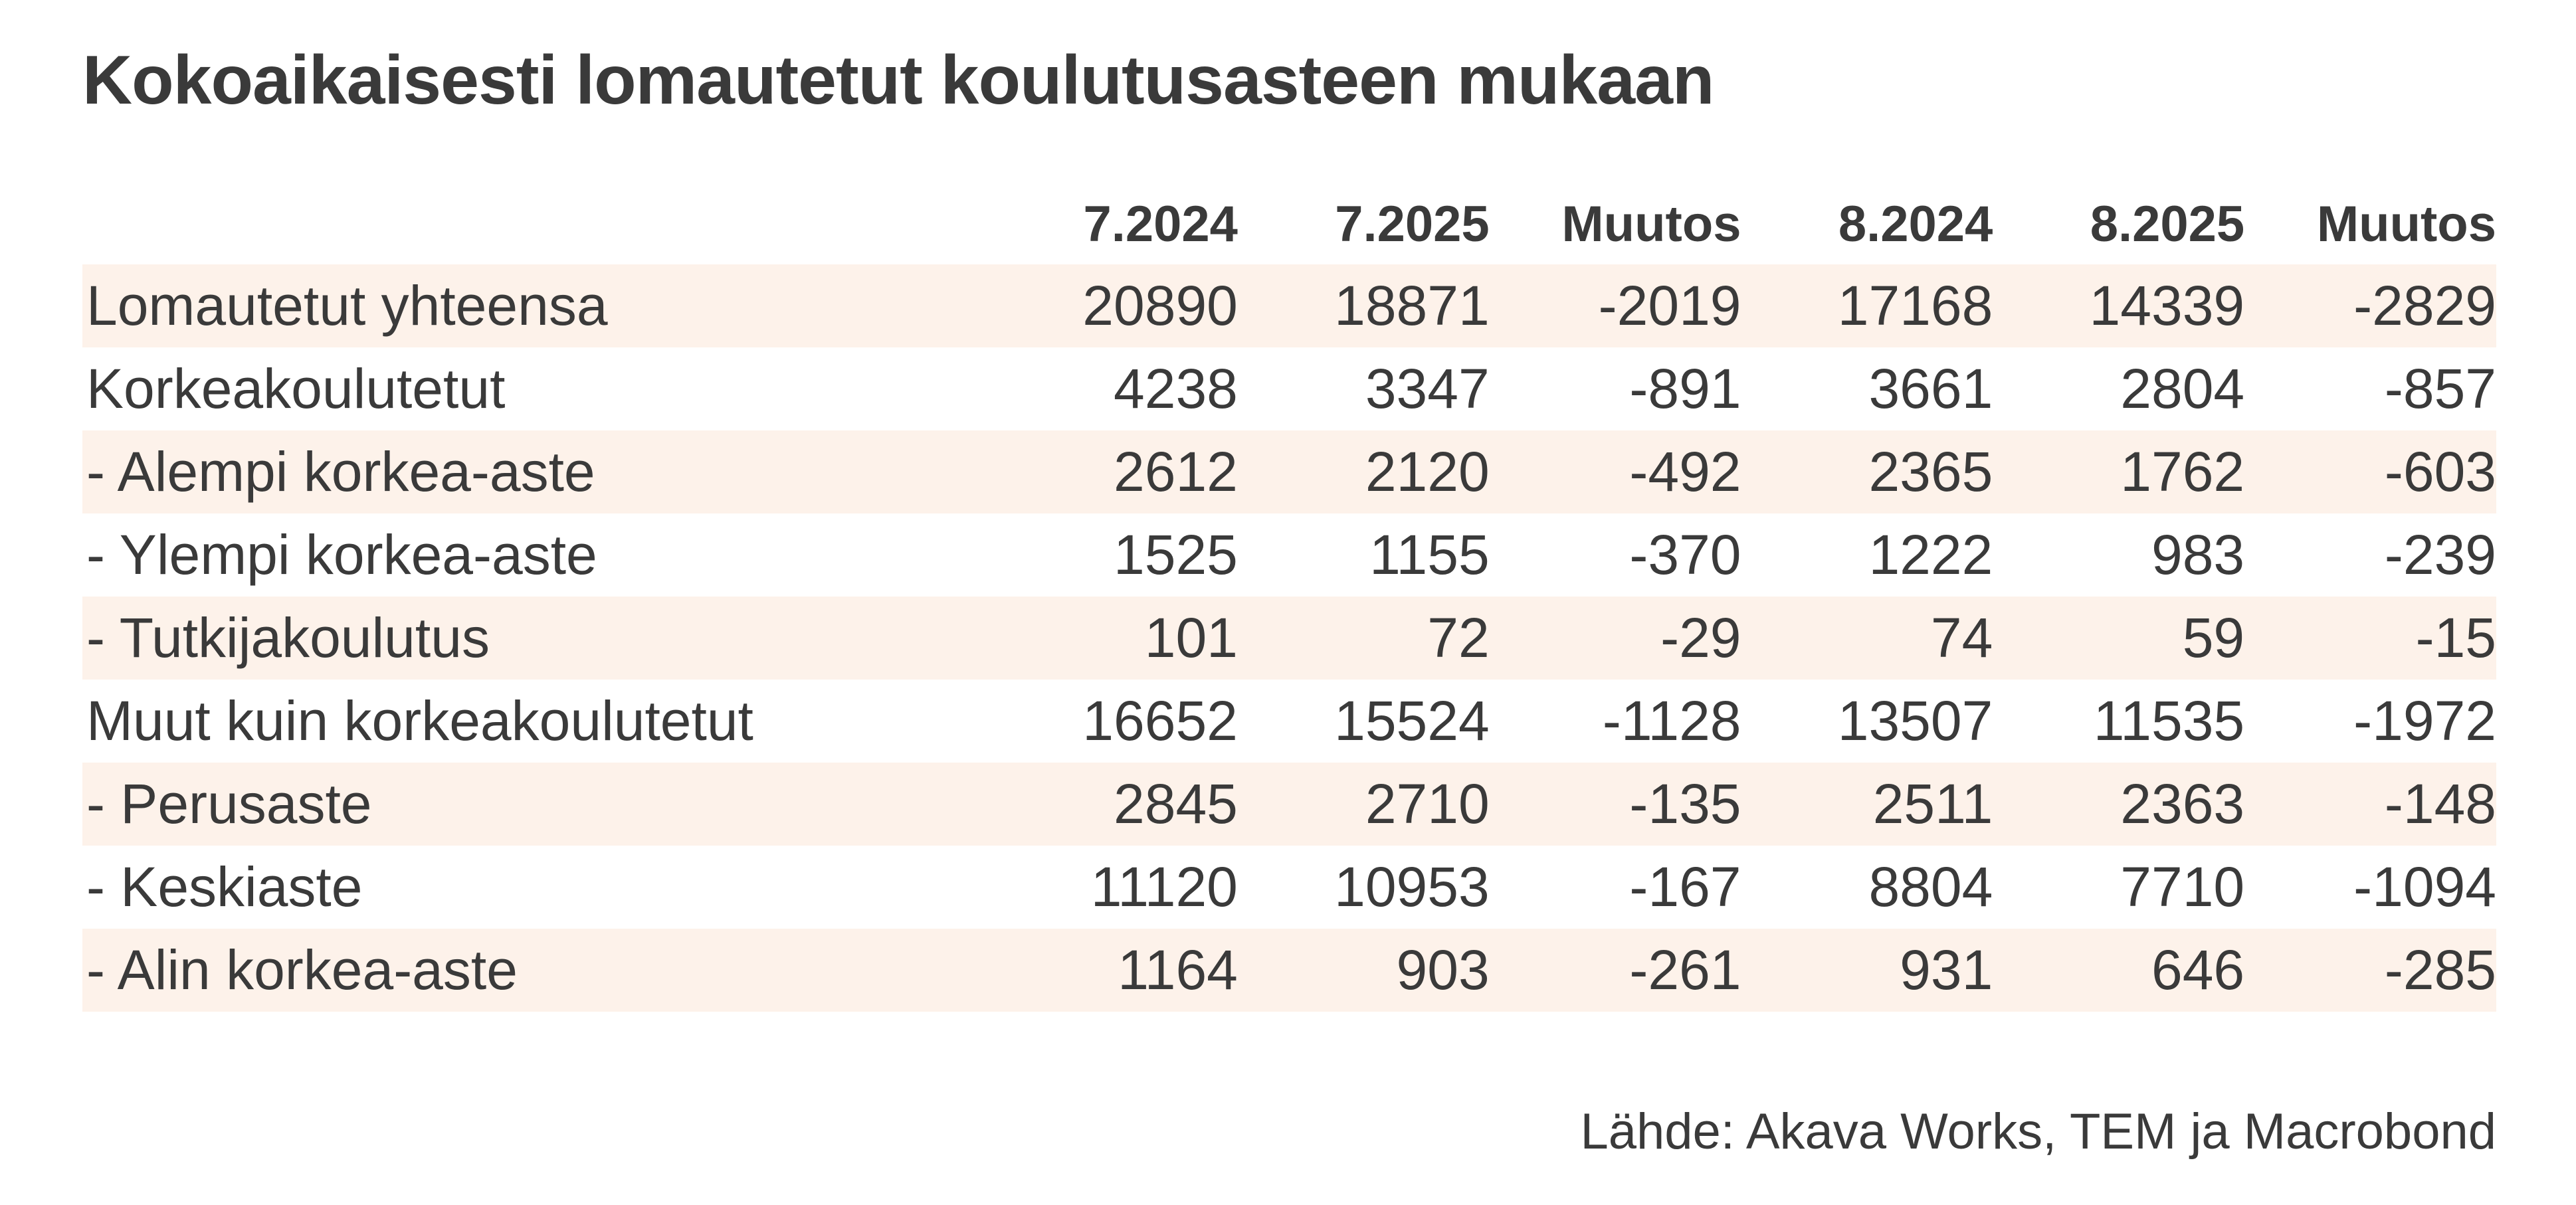 This screenshot has width=2576, height=1205. Describe the element at coordinates (1867, 804) in the screenshot. I see `table-cell: 2511` at that location.